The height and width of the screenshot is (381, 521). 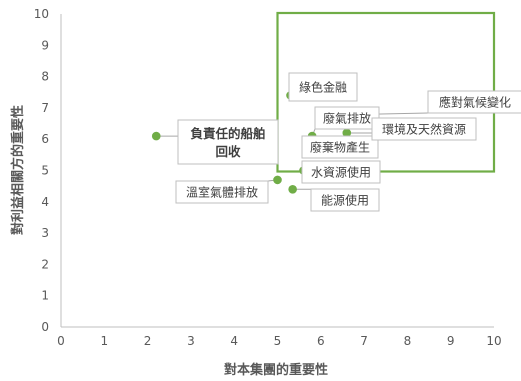 What do you see at coordinates (191, 341) in the screenshot?
I see `x-tick-label: 3` at bounding box center [191, 341].